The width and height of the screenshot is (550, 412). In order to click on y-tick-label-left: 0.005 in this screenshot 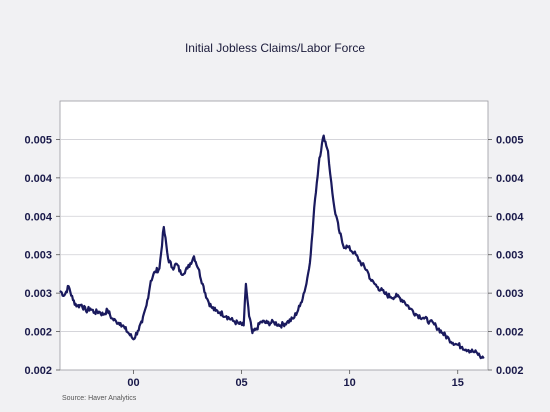, I will do `click(38, 140)`.